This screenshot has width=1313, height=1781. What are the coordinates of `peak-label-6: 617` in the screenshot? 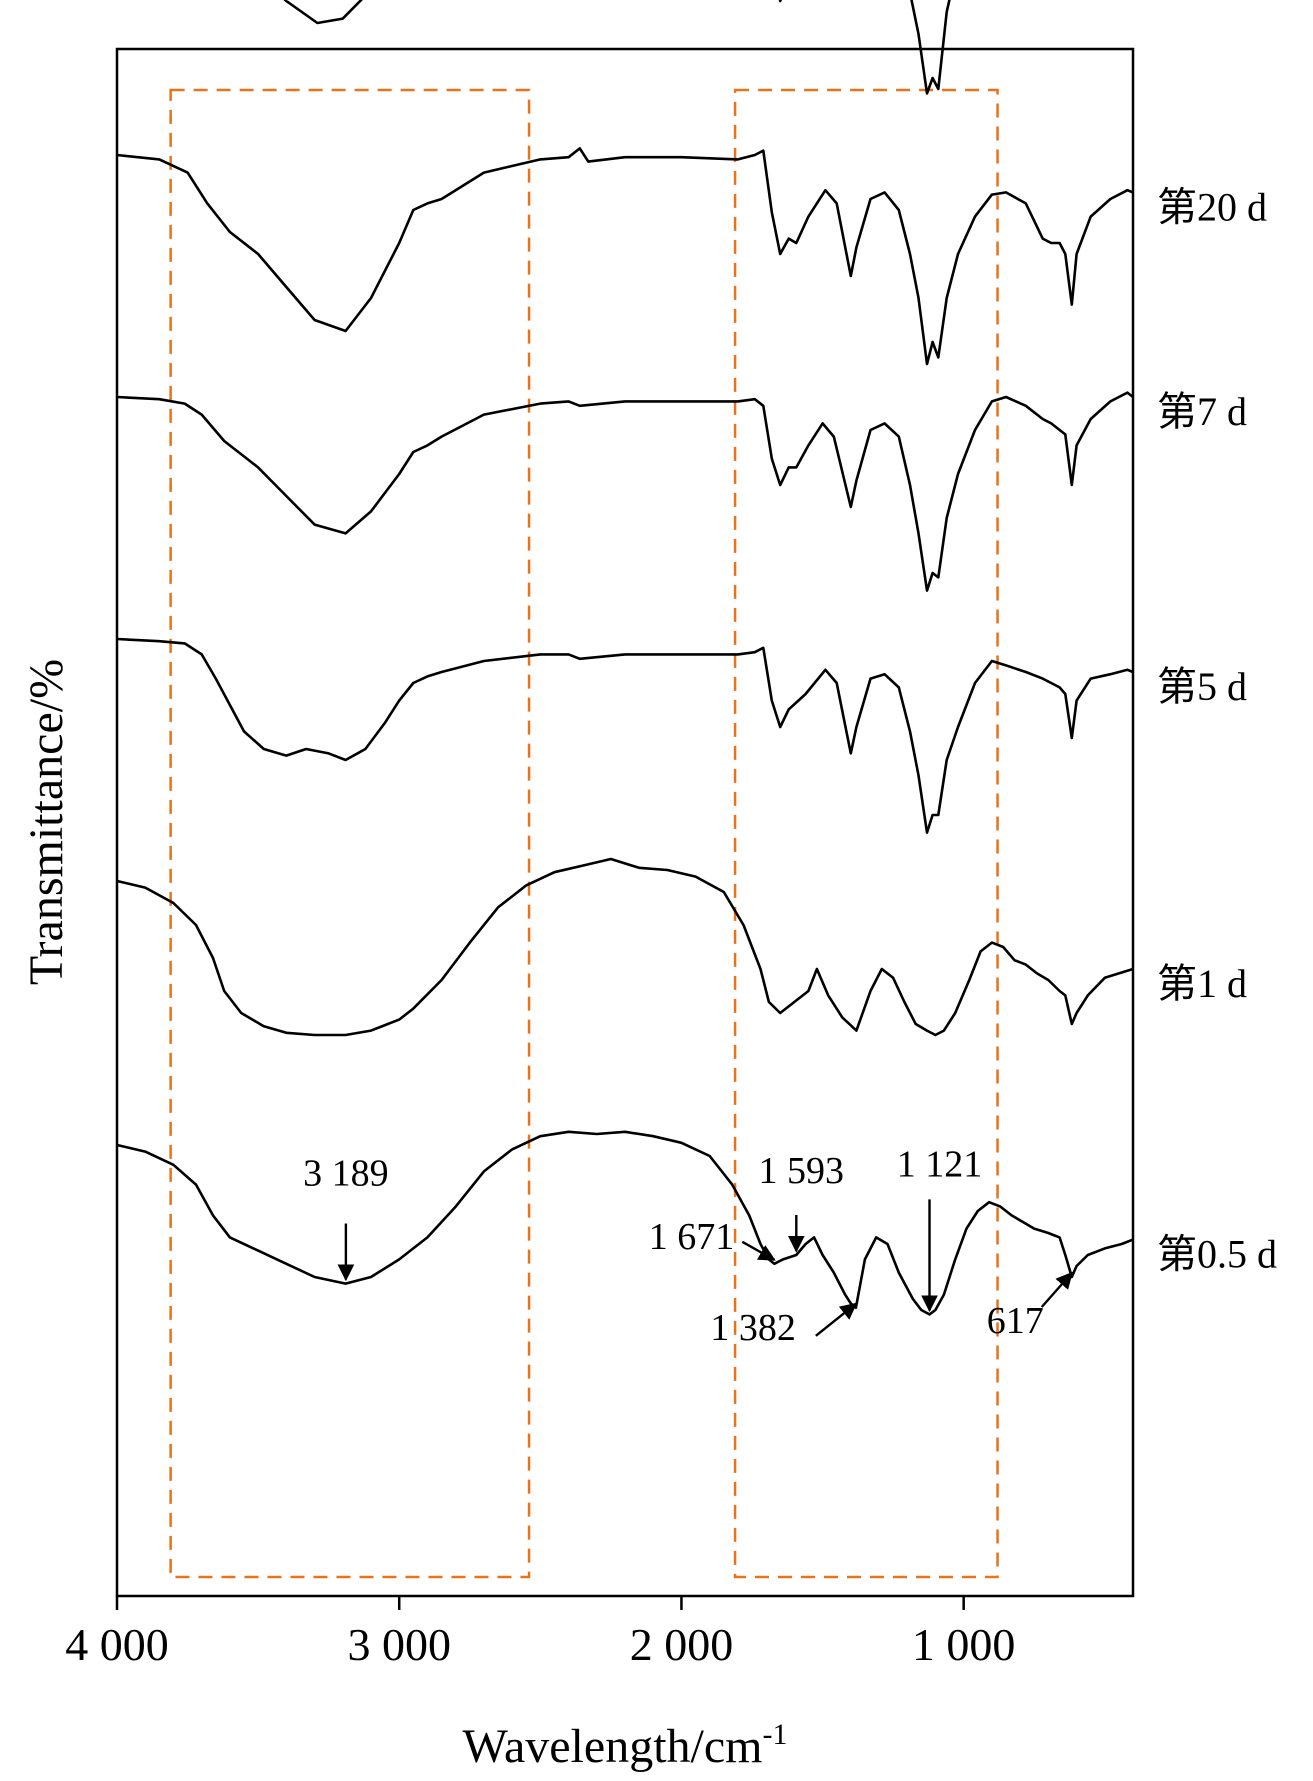 It's located at (1015, 1321).